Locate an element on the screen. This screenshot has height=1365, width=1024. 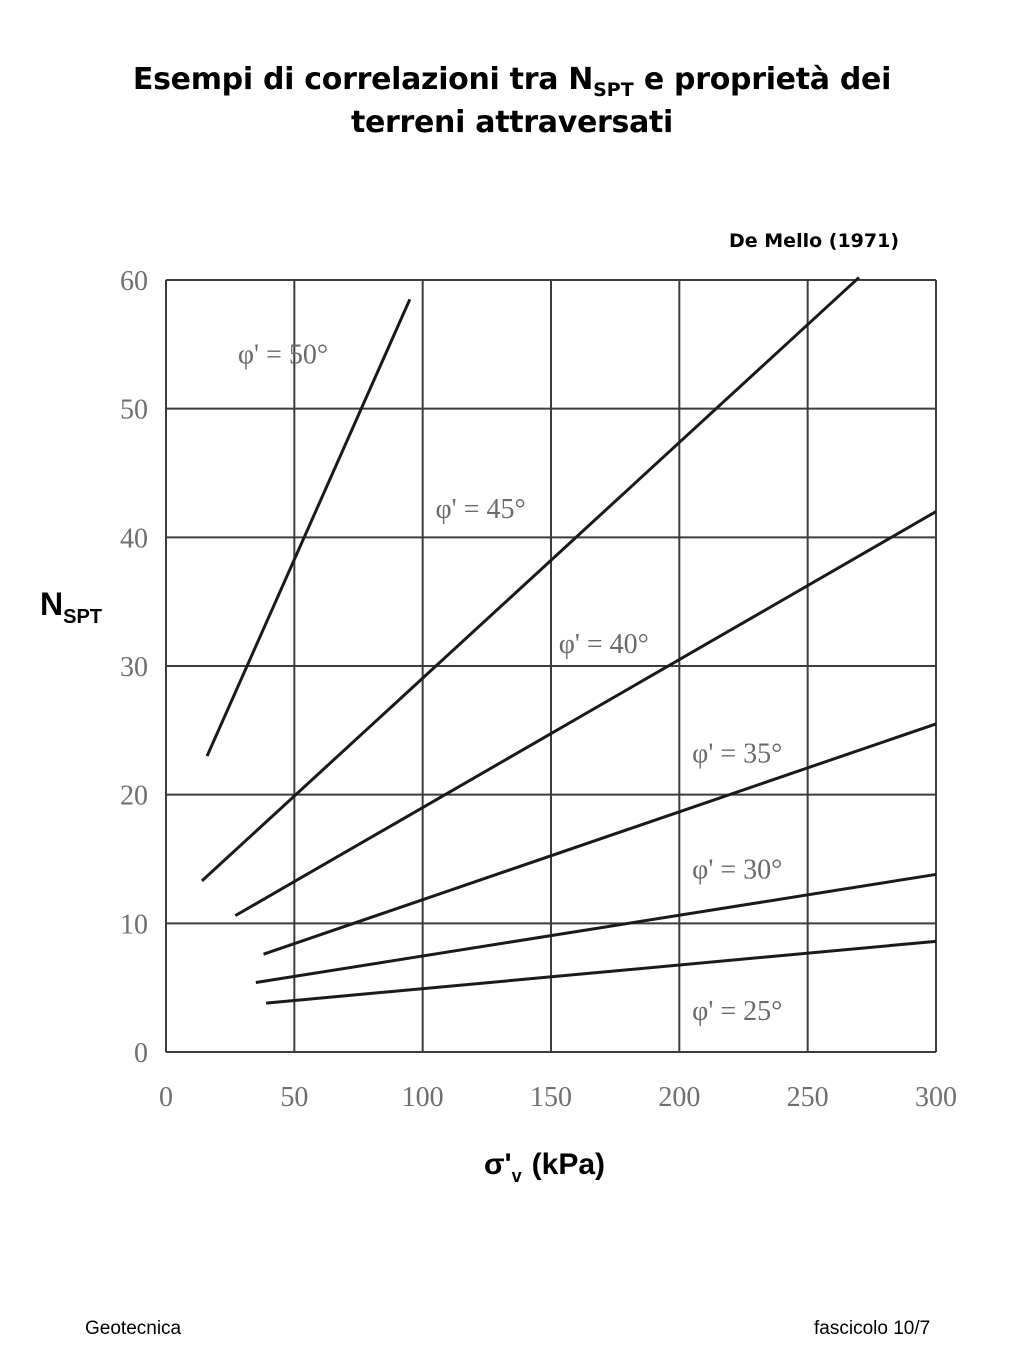
curve-label-5: φ' = 25° is located at coordinates (737, 1011).